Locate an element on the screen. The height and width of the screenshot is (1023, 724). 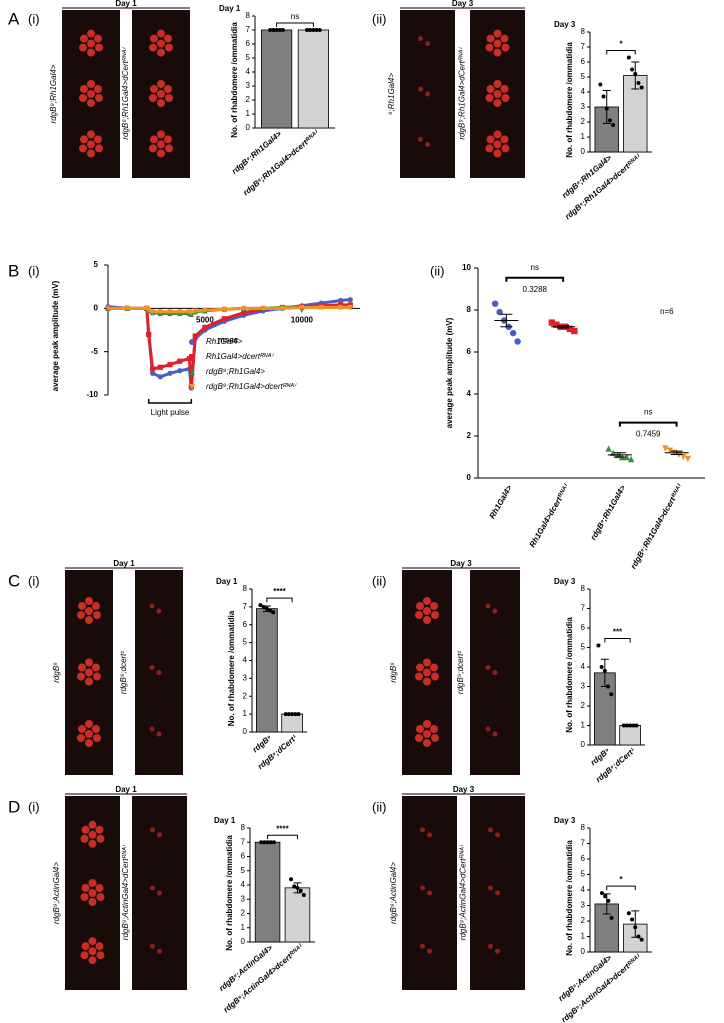
panel-letter: A is located at coordinates (14, 18).